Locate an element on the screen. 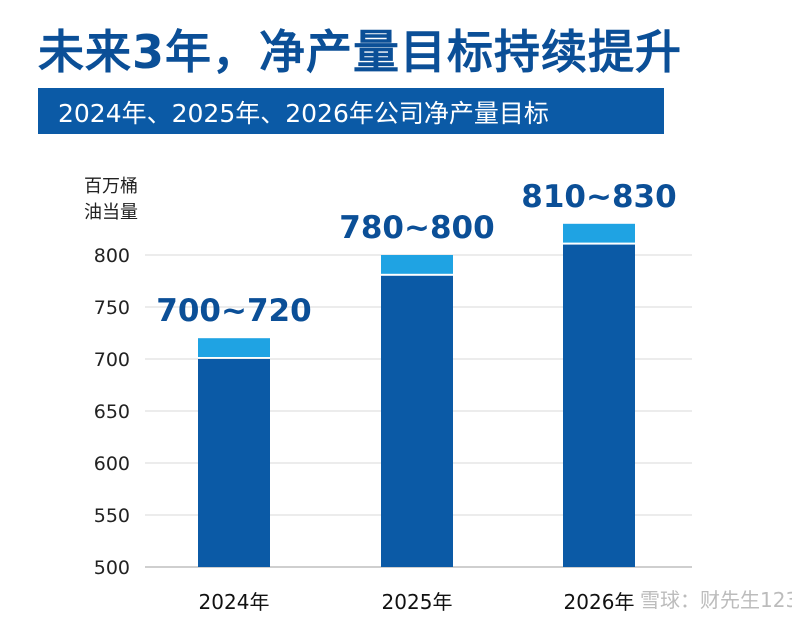 The image size is (792, 618). page-title: 未来3年，净产量目标持续提升 is located at coordinates (360, 52).